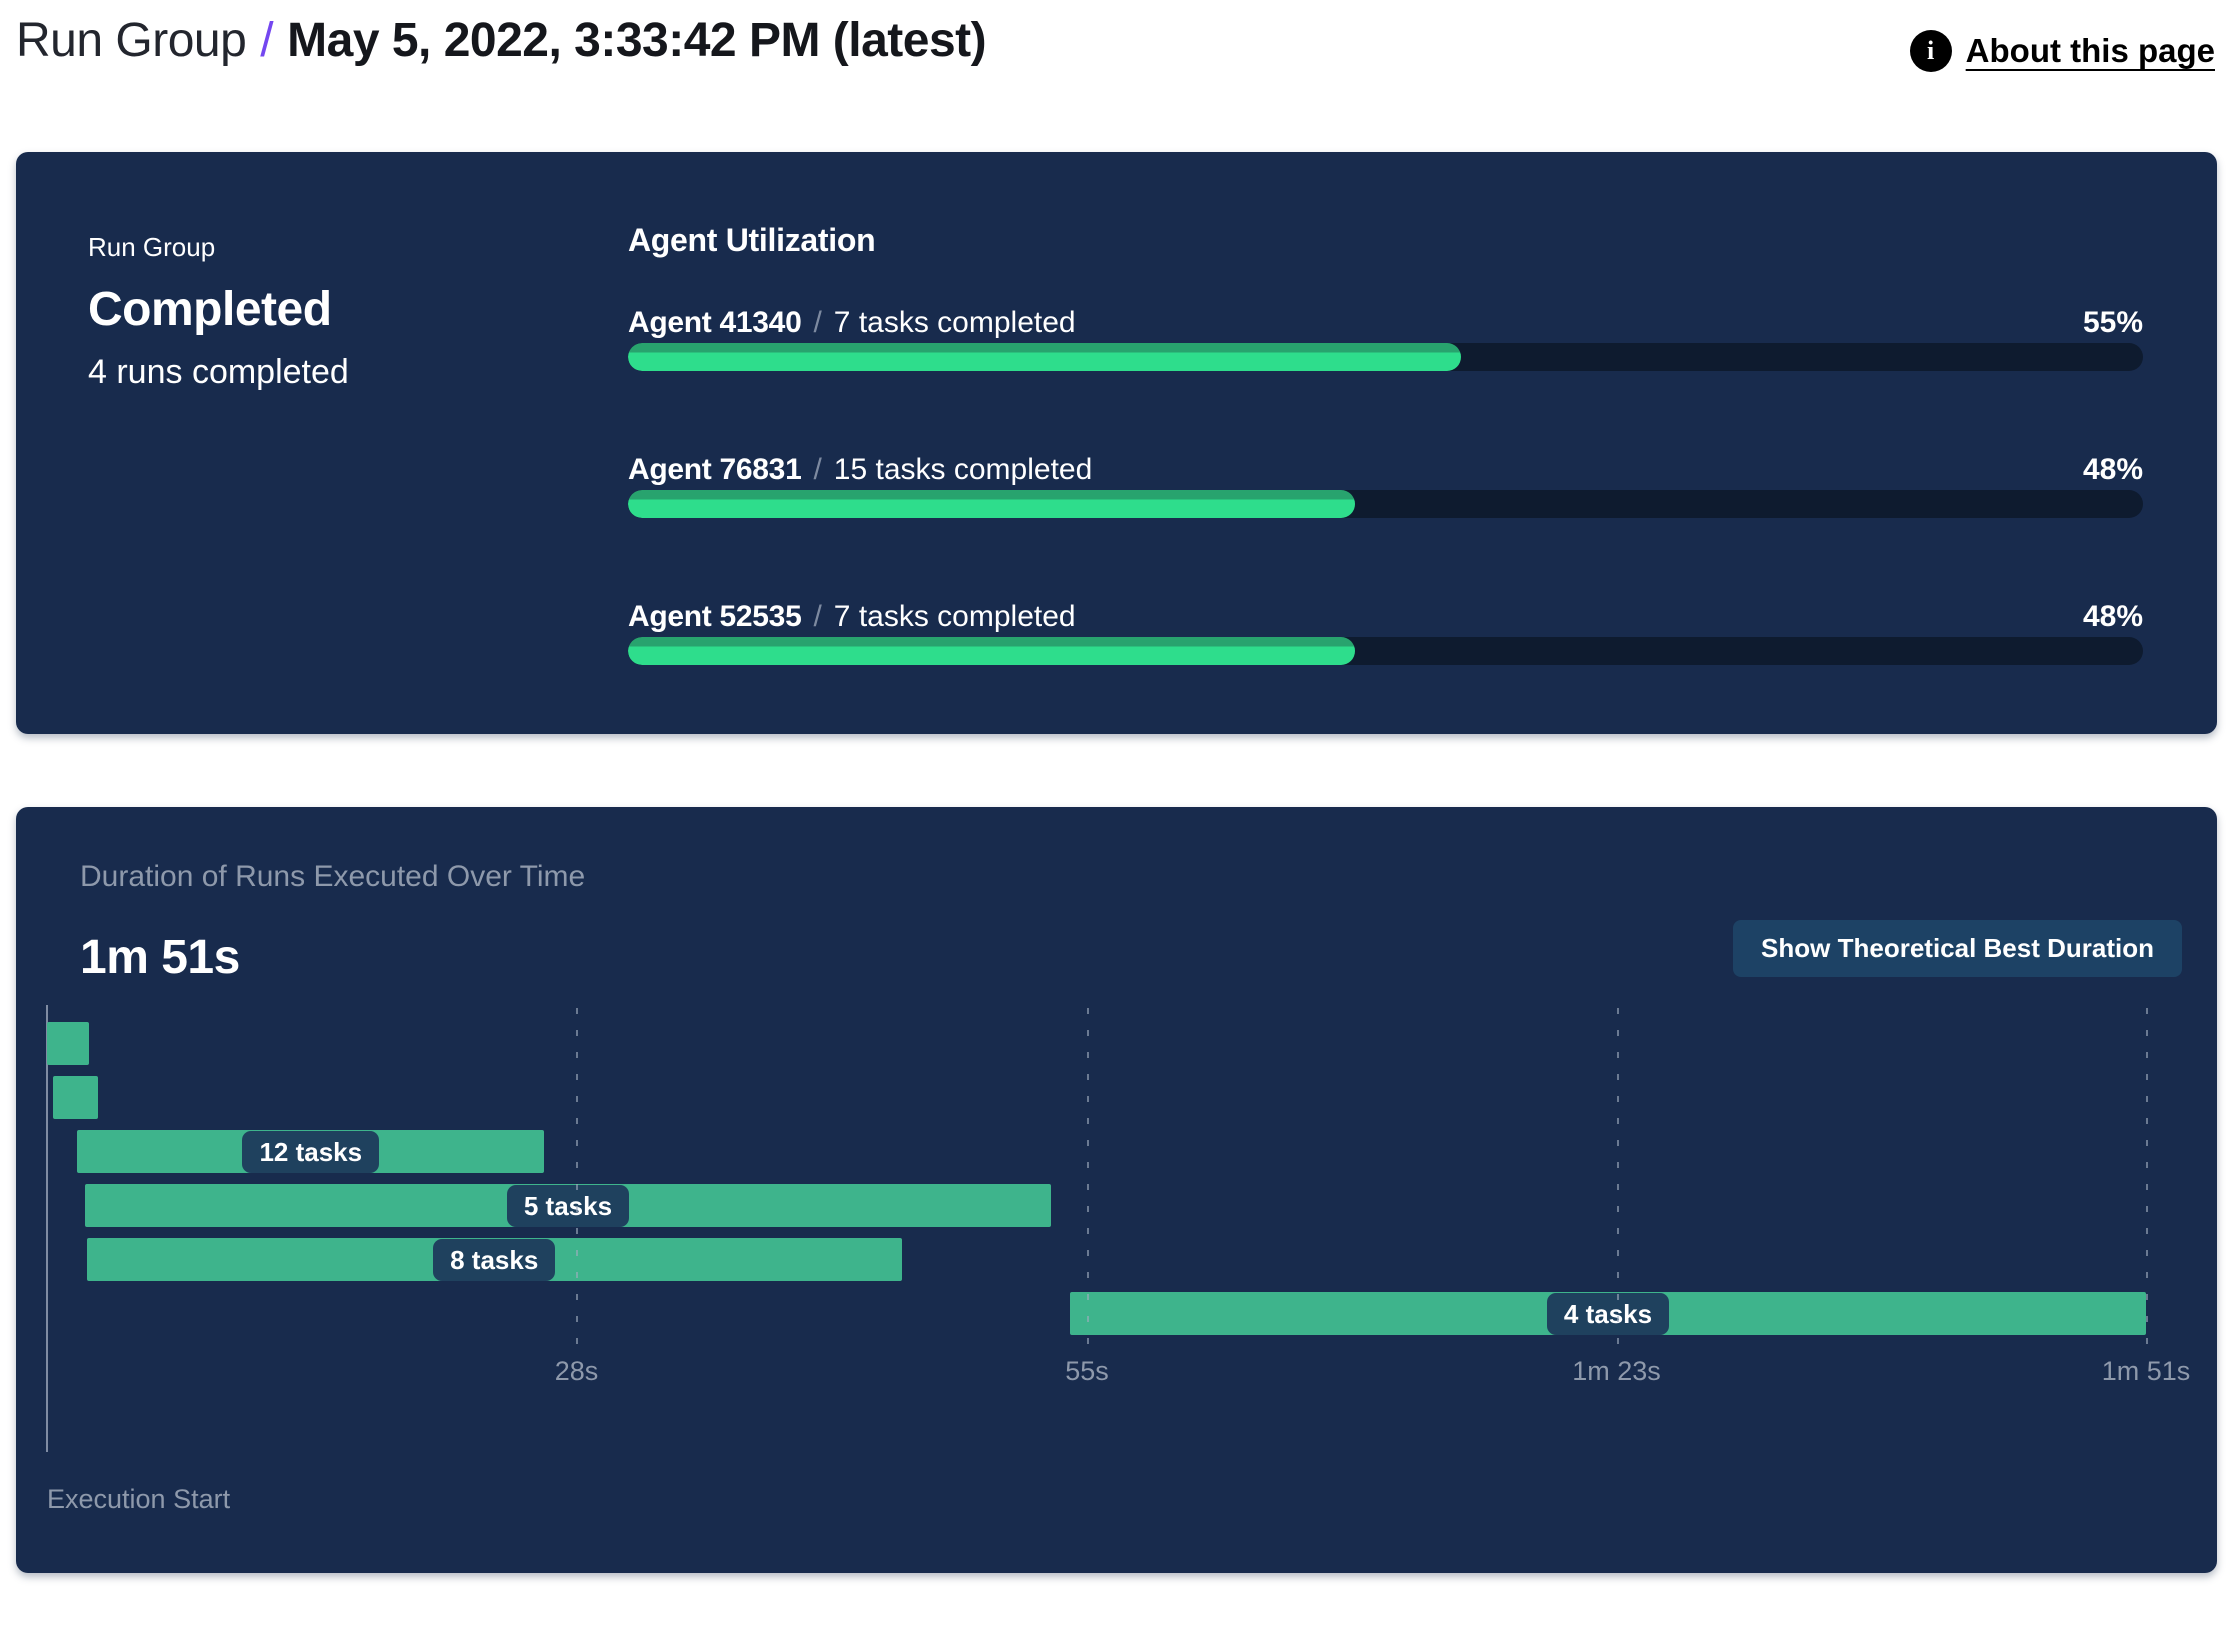 The image size is (2240, 1626). What do you see at coordinates (2090, 50) in the screenshot?
I see `about-link: About this page` at bounding box center [2090, 50].